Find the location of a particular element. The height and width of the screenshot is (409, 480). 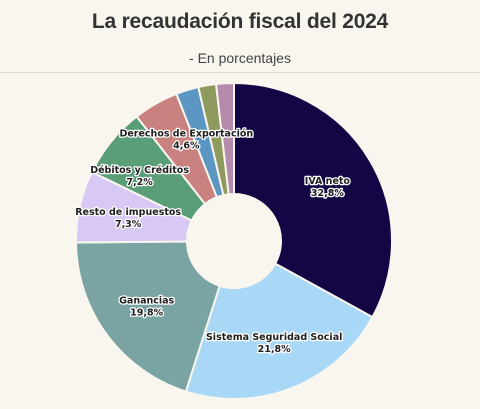

value-label-ganancias: 19,8% is located at coordinates (146, 312).